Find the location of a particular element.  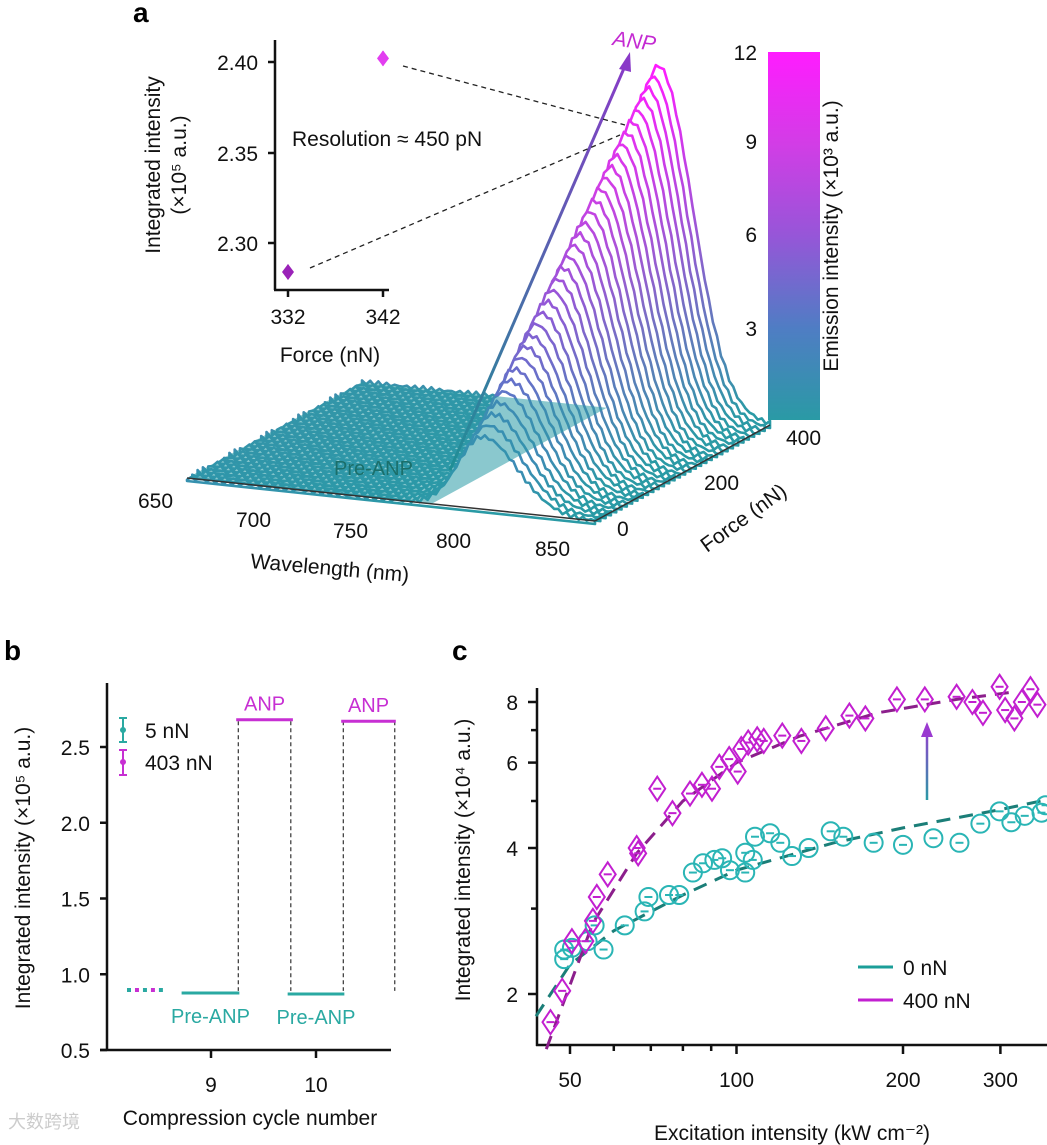

force-tick-labels: 0 200 400 is located at coordinates (719, 484).